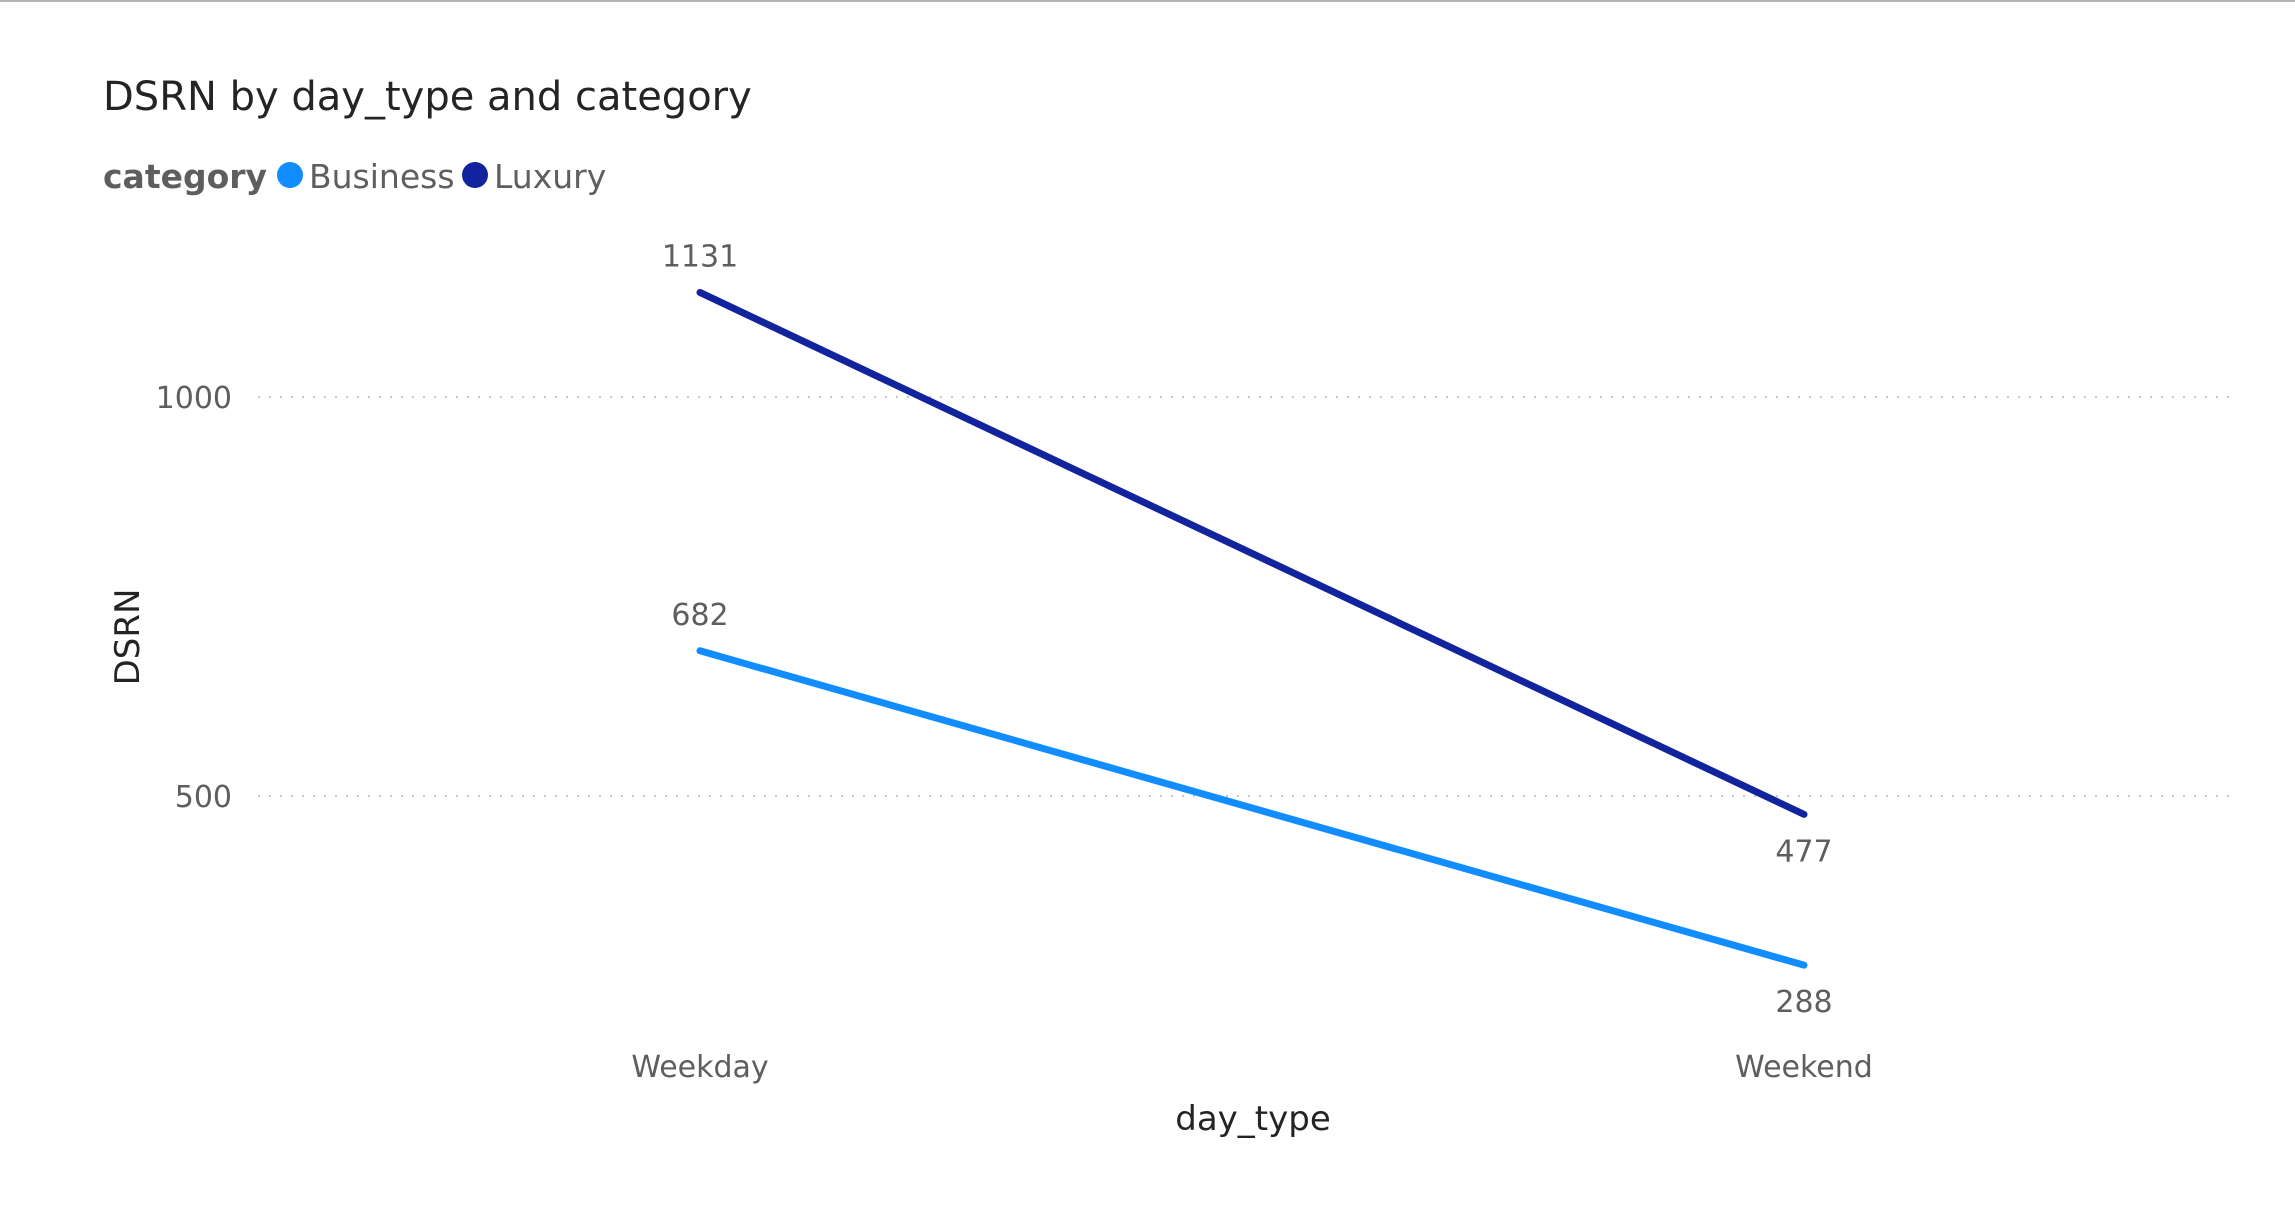  I want to click on legend-label-luxury: Luxury, so click(550, 176).